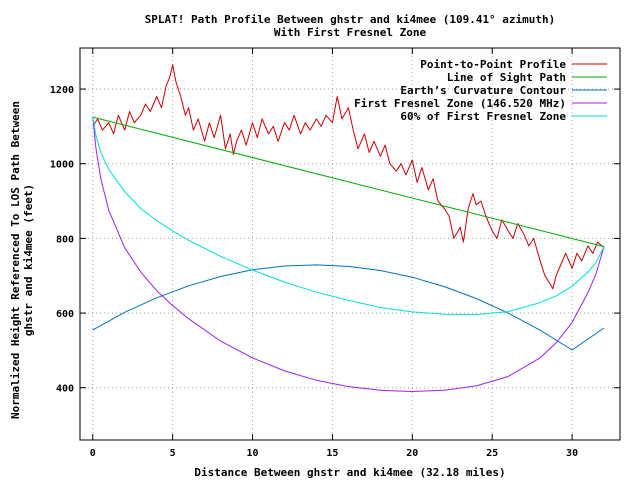  I want to click on legend-label: Point-to-Point Profile, so click(493, 64).